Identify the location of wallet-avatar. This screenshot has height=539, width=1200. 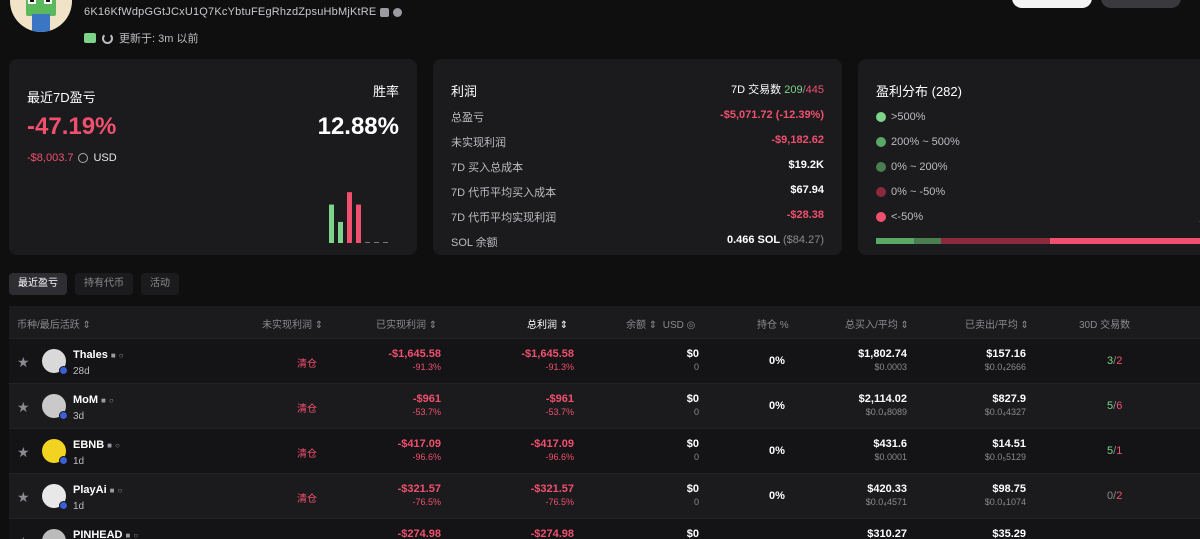
(41, 16).